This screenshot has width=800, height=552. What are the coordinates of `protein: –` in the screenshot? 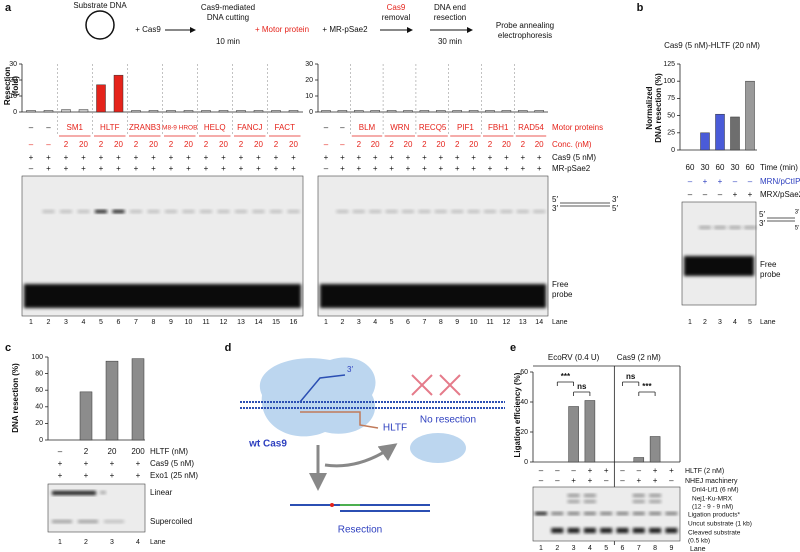 It's located at (48, 127).